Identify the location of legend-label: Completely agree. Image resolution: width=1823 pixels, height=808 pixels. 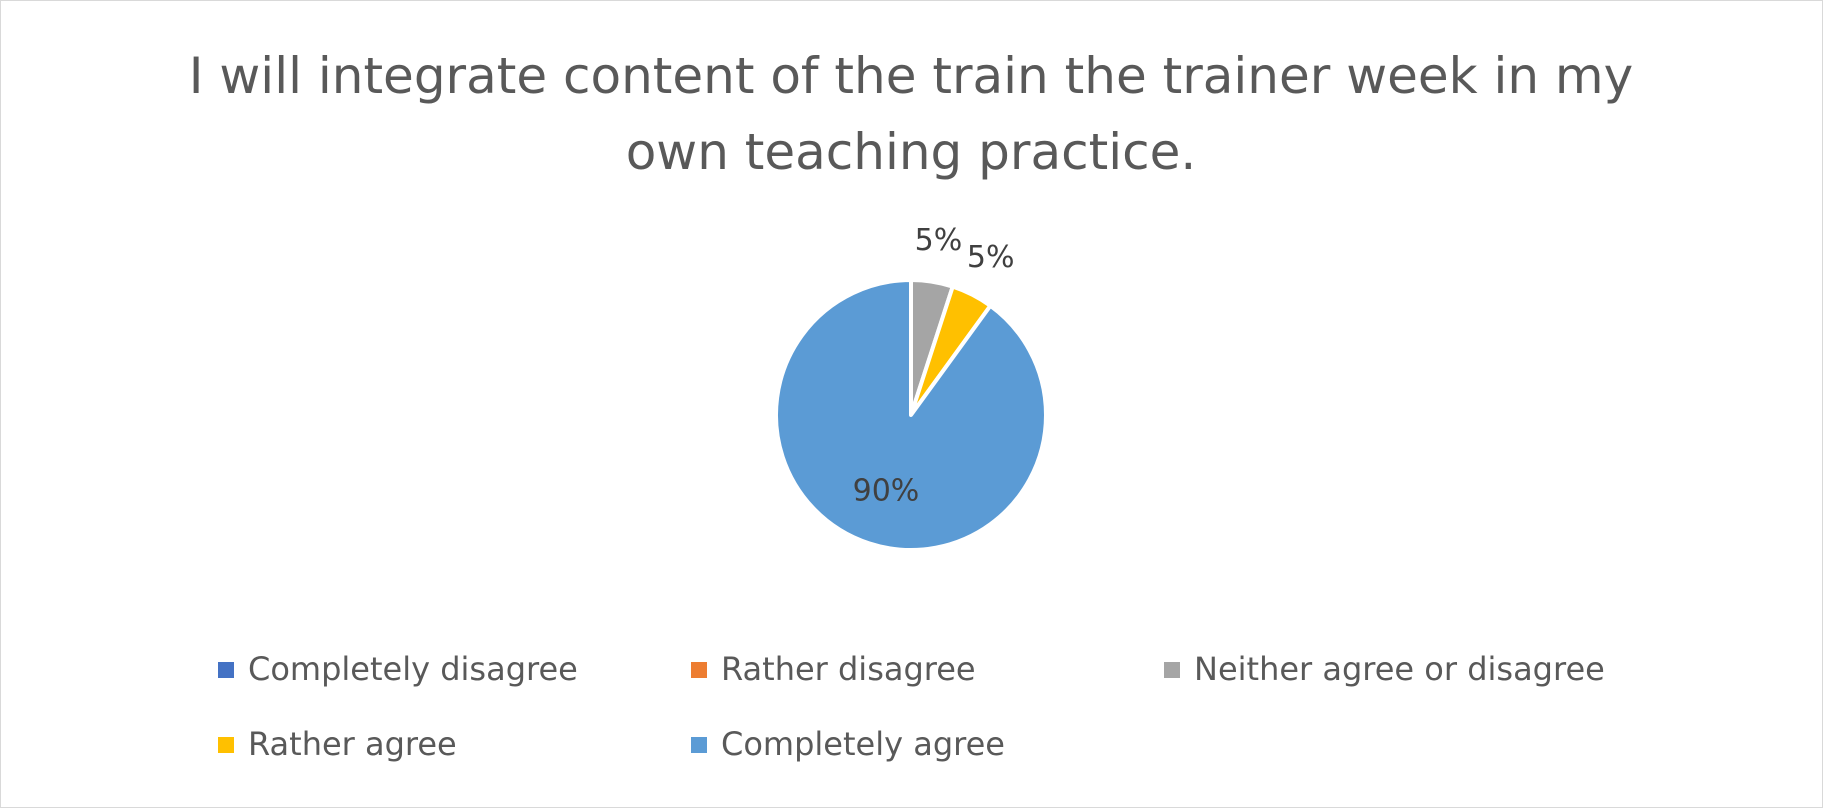
(863, 744).